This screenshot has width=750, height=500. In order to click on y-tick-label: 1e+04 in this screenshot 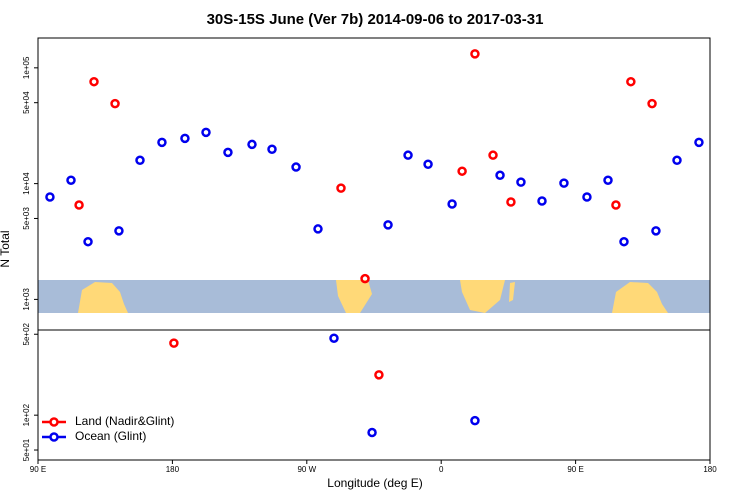, I will do `click(26, 183)`.